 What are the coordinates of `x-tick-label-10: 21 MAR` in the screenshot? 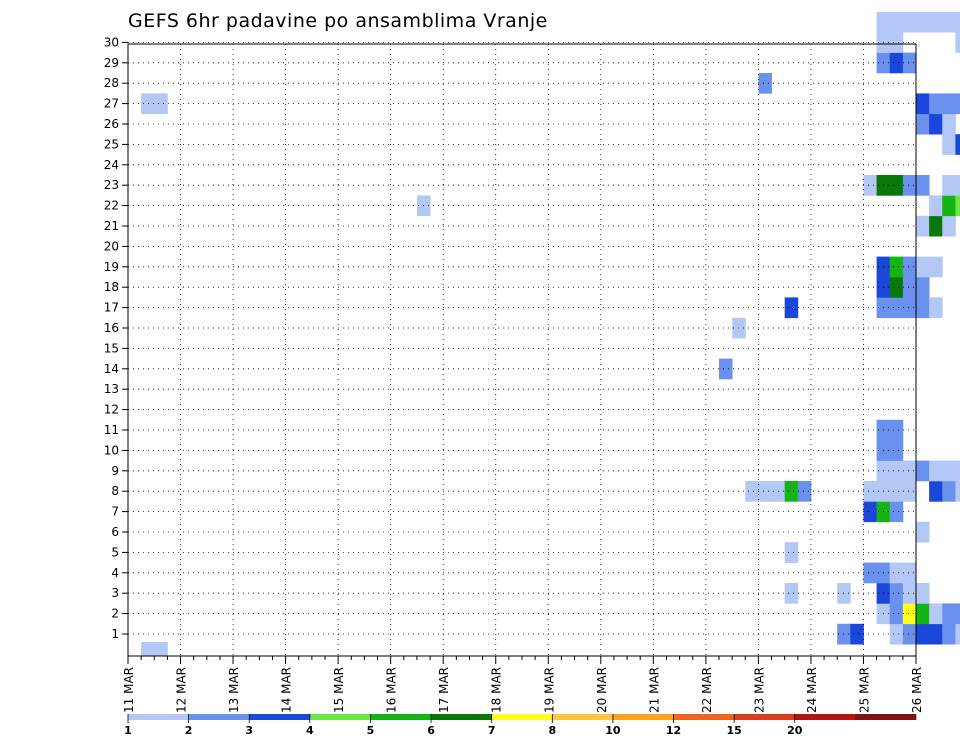 It's located at (654, 690).